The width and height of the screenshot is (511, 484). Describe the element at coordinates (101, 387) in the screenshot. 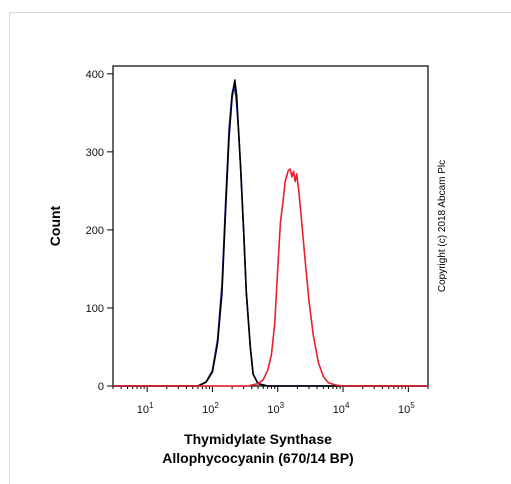

I see `y-tick-label: 0` at that location.